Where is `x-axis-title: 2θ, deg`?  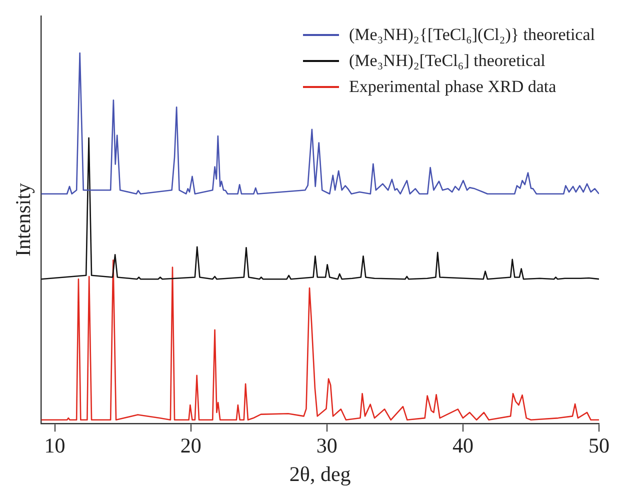 x-axis-title: 2θ, deg is located at coordinates (320, 474).